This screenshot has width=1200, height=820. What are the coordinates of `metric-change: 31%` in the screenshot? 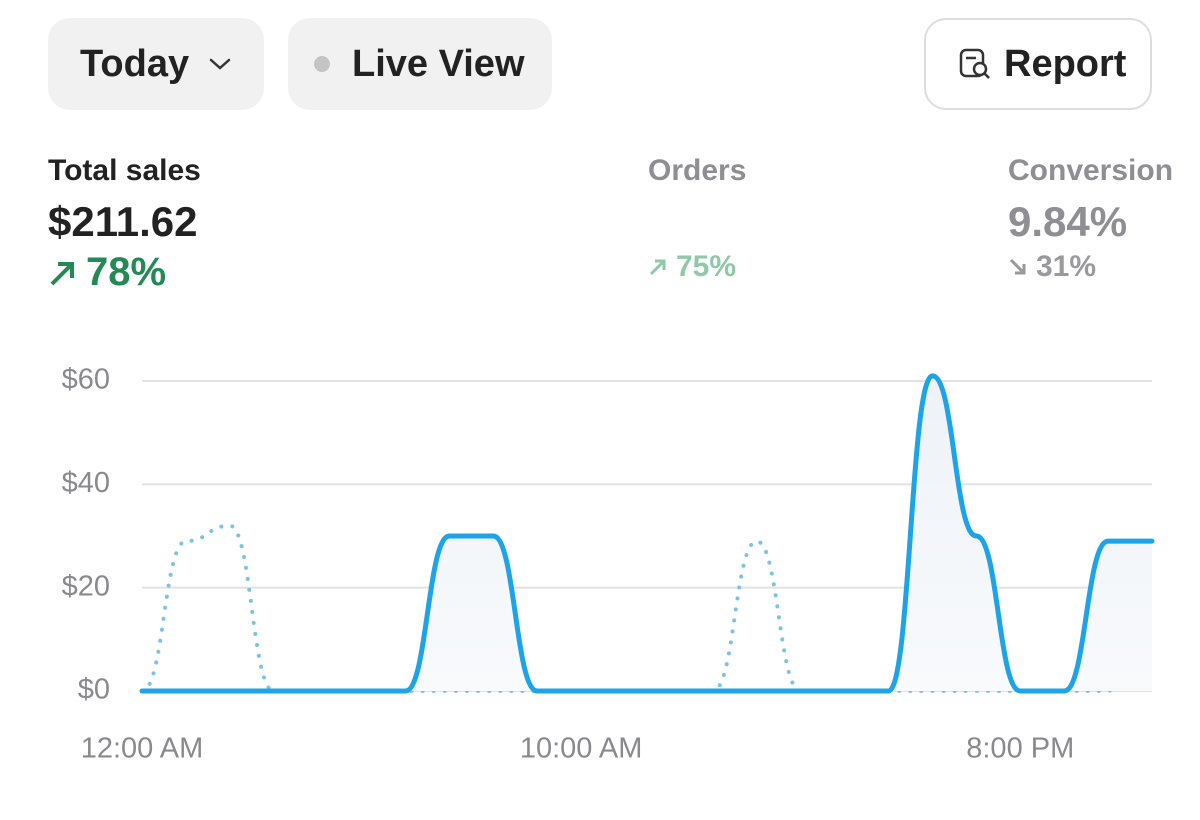 It's located at (1052, 267).